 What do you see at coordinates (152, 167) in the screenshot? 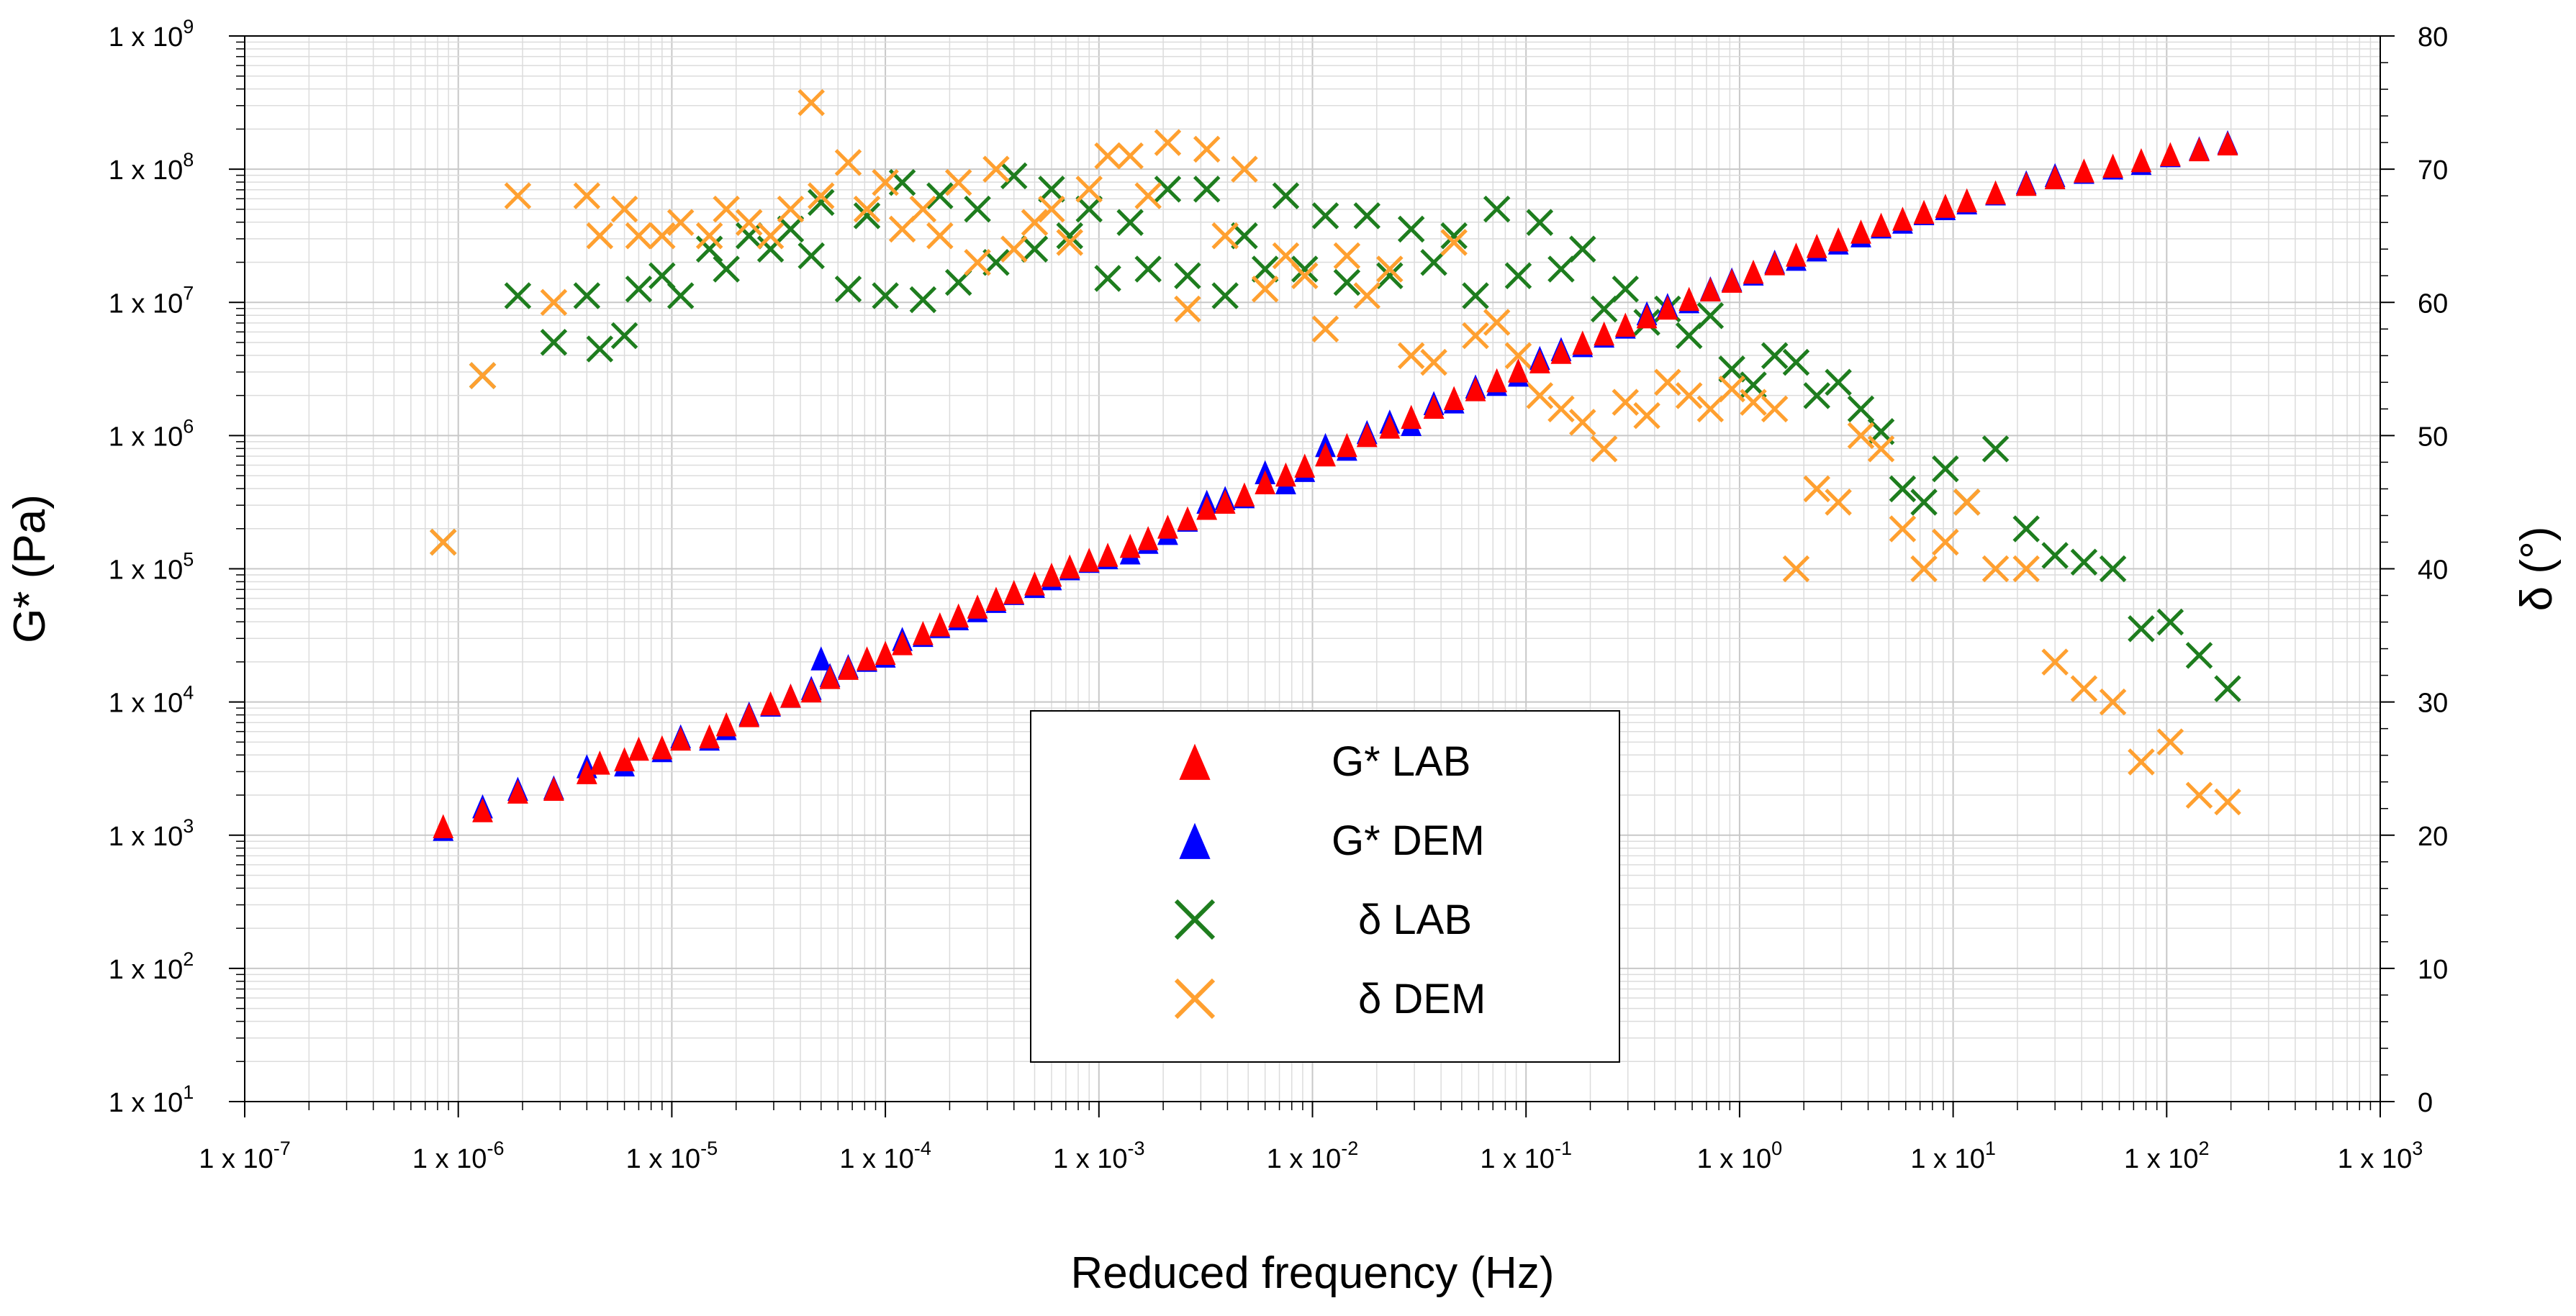
I see `y-tick-label: 1 x 10⁸` at bounding box center [152, 167].